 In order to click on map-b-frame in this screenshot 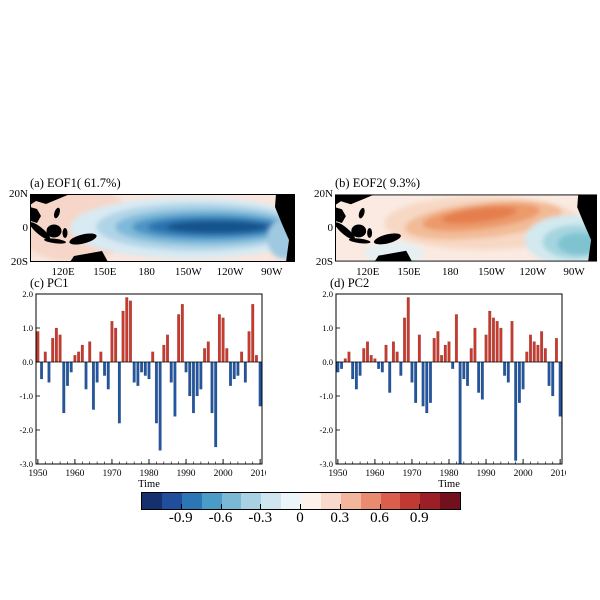, I will do `click(466, 228)`.